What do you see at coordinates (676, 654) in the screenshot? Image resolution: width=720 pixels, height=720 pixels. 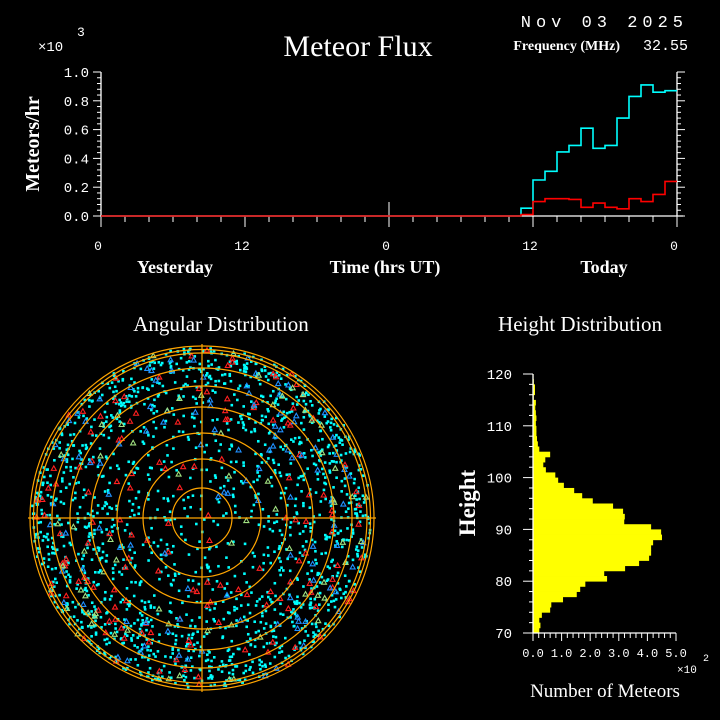 I see `height-x-tick-label: 5.0` at bounding box center [676, 654].